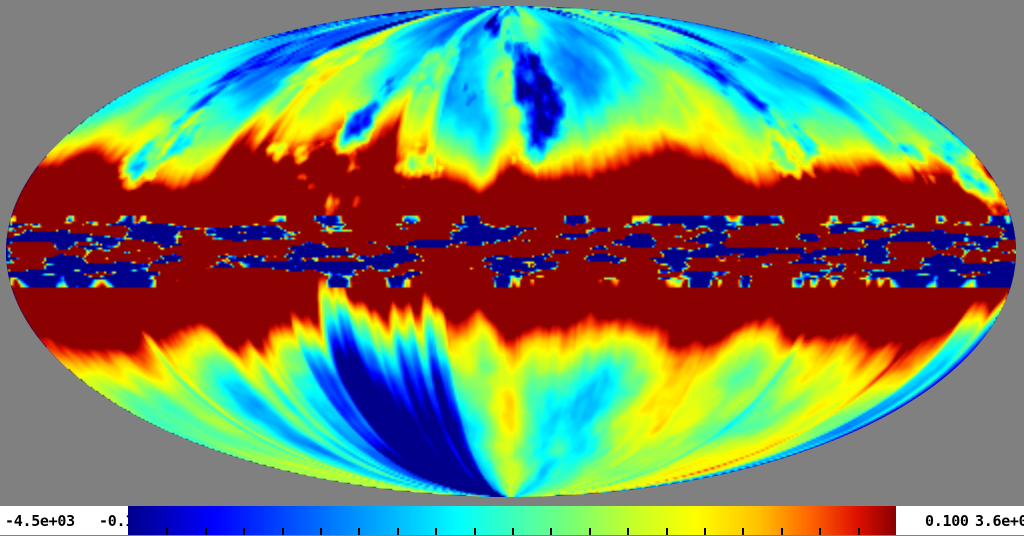 The image size is (1024, 536). I want to click on colorbar-panel: -4.5e+03 -0.100 0.100 3.6e+04, so click(512, 520).